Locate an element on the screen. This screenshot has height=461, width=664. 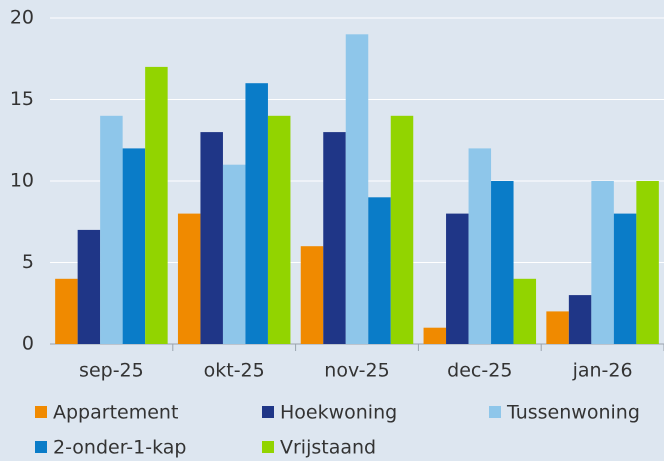
y-tick-label: 15 is located at coordinates (22, 99).